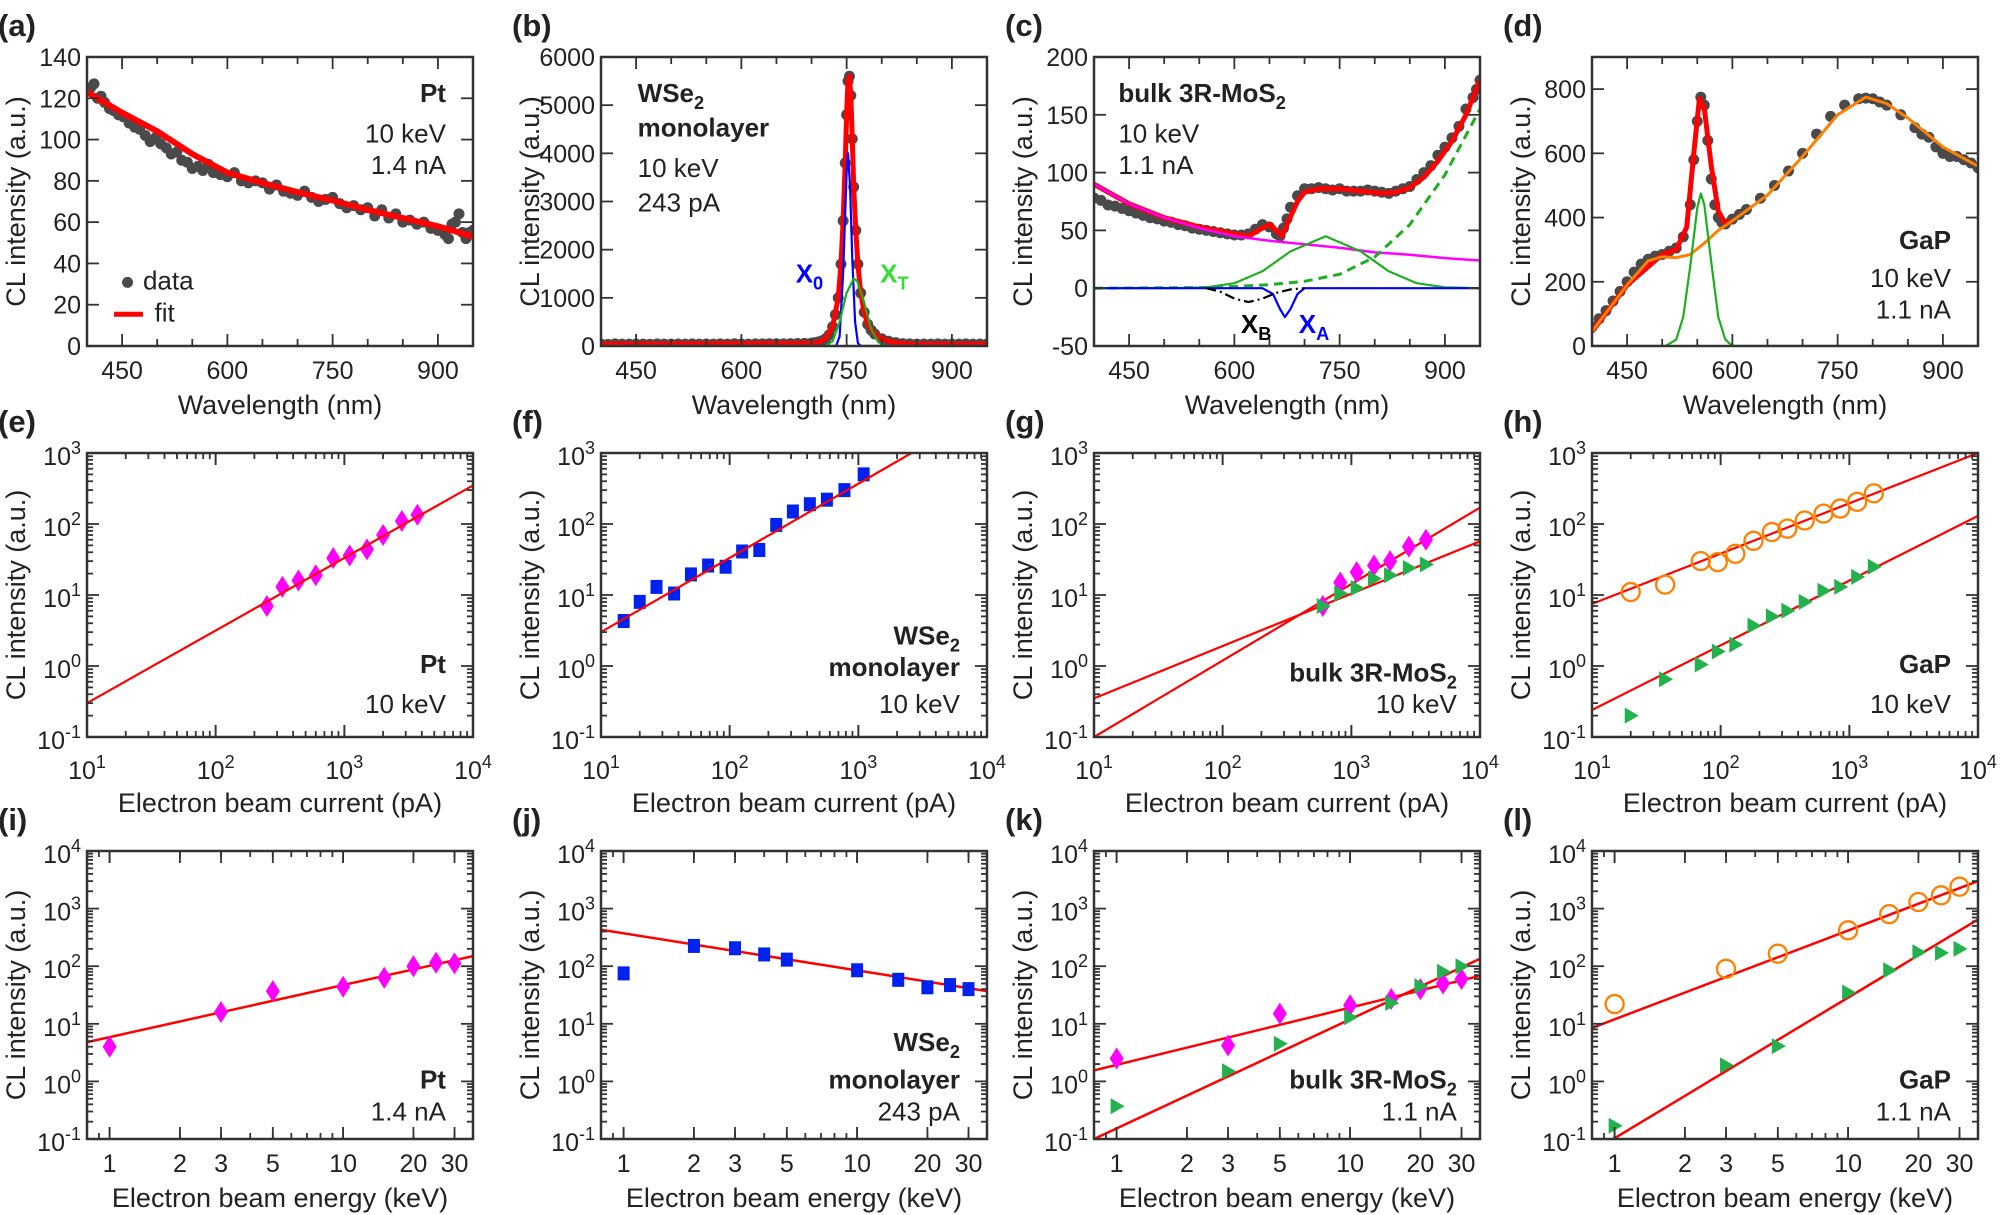 The height and width of the screenshot is (1215, 2000). Describe the element at coordinates (573, 738) in the screenshot. I see `y-tick-label: 10⁻¹` at that location.